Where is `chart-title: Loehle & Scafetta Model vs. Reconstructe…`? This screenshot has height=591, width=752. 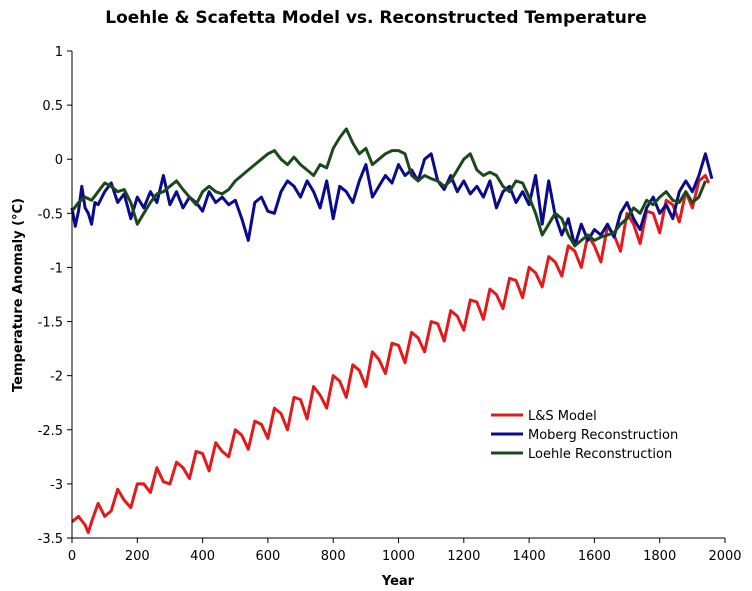 chart-title: Loehle & Scafetta Model vs. Reconstructe… is located at coordinates (376, 18).